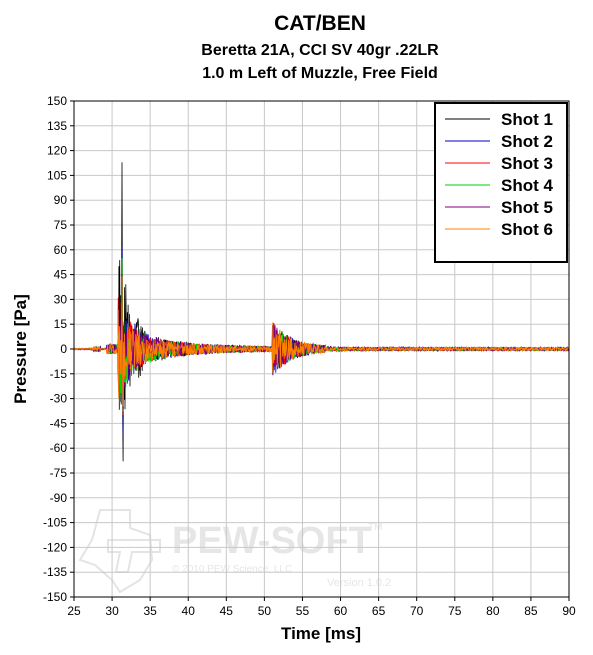  What do you see at coordinates (59, 448) in the screenshot?
I see `y-tick-label: -60` at bounding box center [59, 448].